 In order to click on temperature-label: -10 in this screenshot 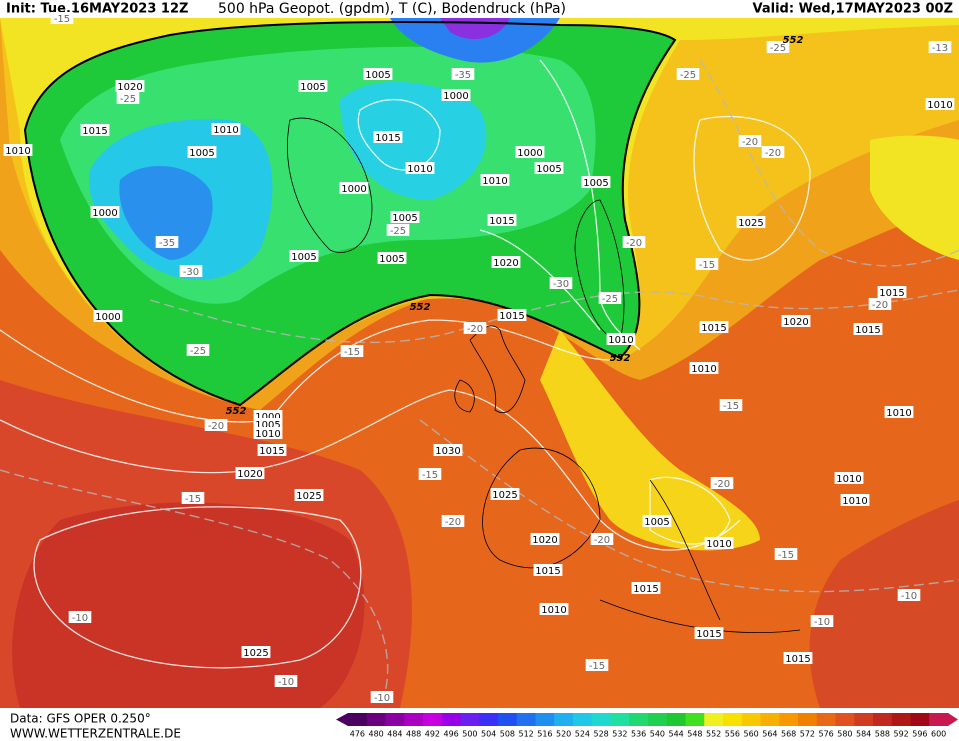, I will do `click(80, 618)`.